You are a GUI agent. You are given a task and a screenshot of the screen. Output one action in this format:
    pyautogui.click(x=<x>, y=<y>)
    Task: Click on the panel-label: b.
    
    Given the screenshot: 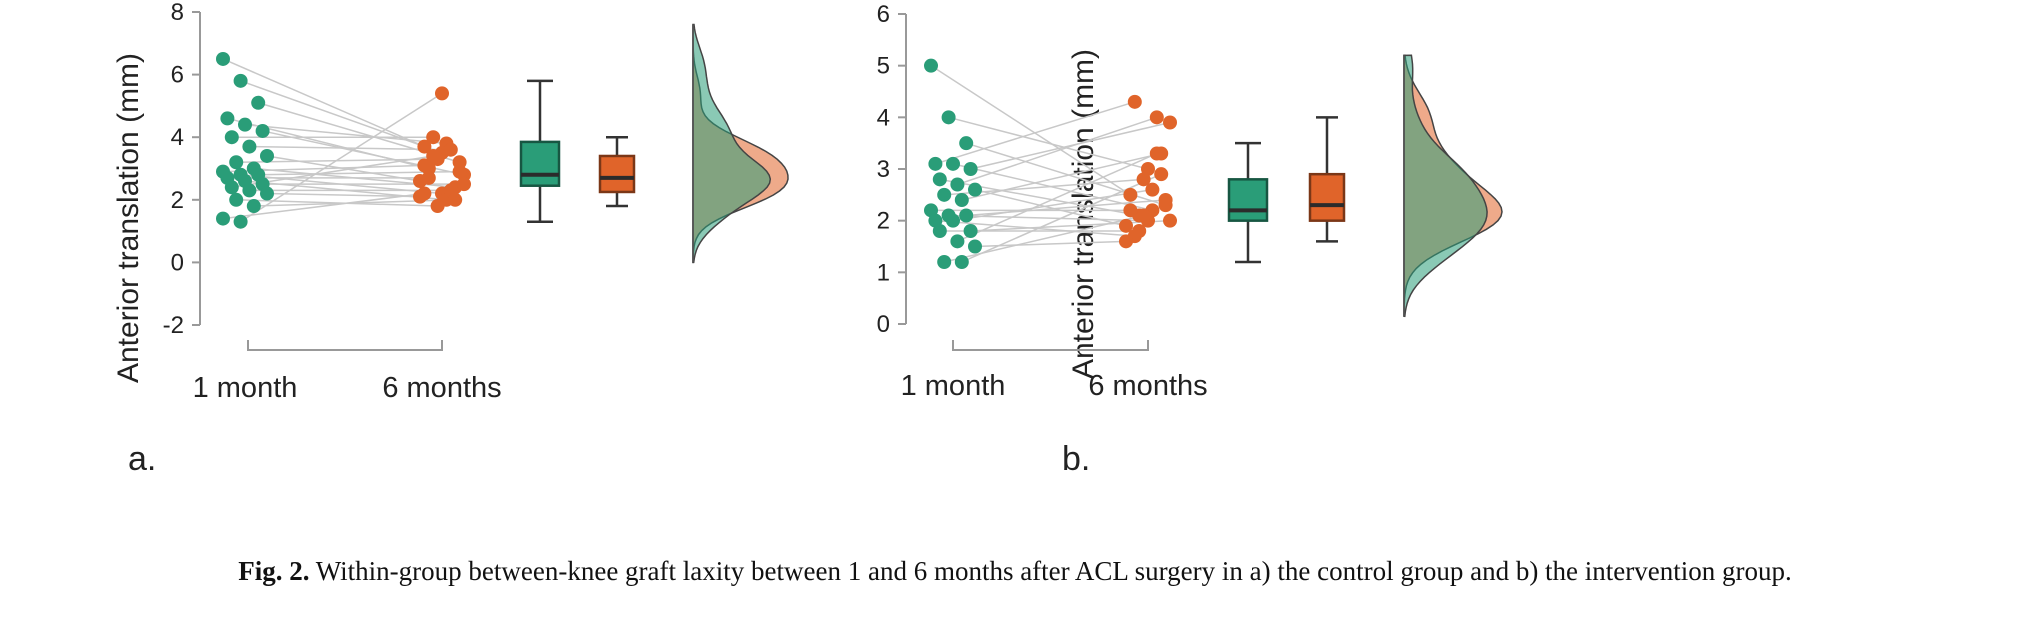 What is the action you would take?
    pyautogui.click(x=1076, y=459)
    